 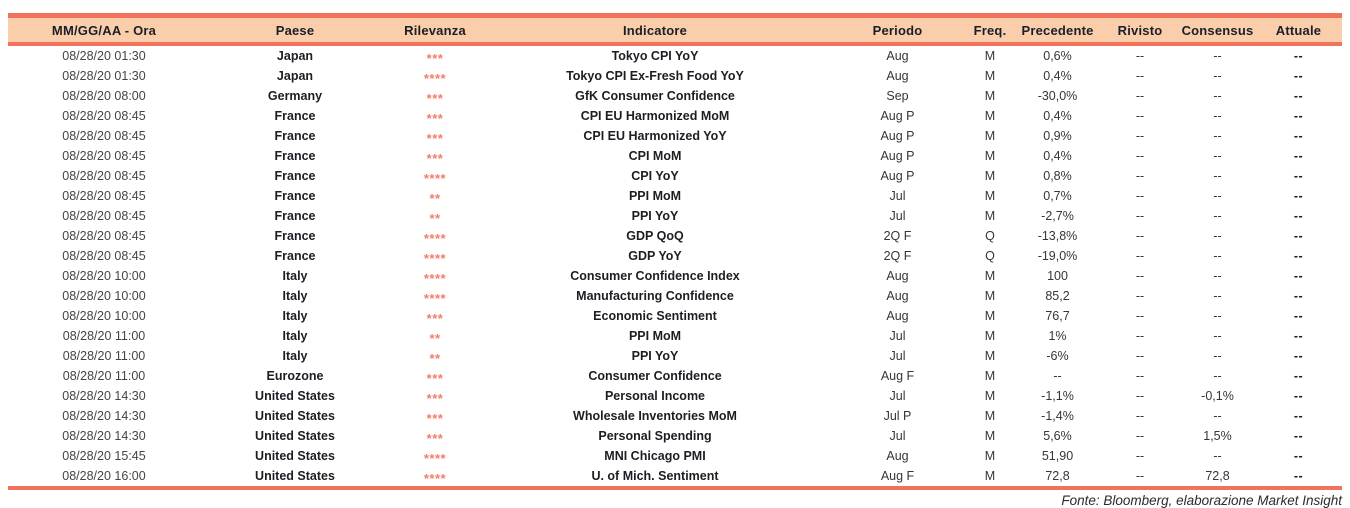 What do you see at coordinates (675, 336) in the screenshot?
I see `table-row: 08/28/20 11:00 Italy ** PPI MoM Jul M 1% -- -- --` at bounding box center [675, 336].